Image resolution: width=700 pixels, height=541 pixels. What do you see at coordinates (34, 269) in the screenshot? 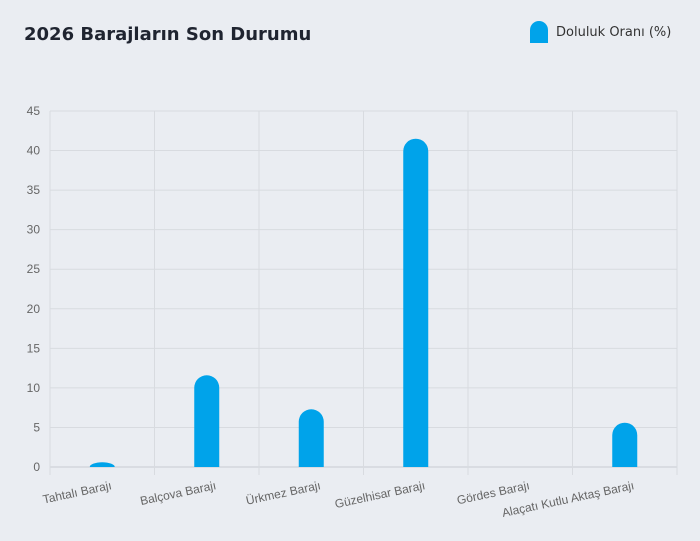
I see `y-tick-label: 25` at bounding box center [34, 269].